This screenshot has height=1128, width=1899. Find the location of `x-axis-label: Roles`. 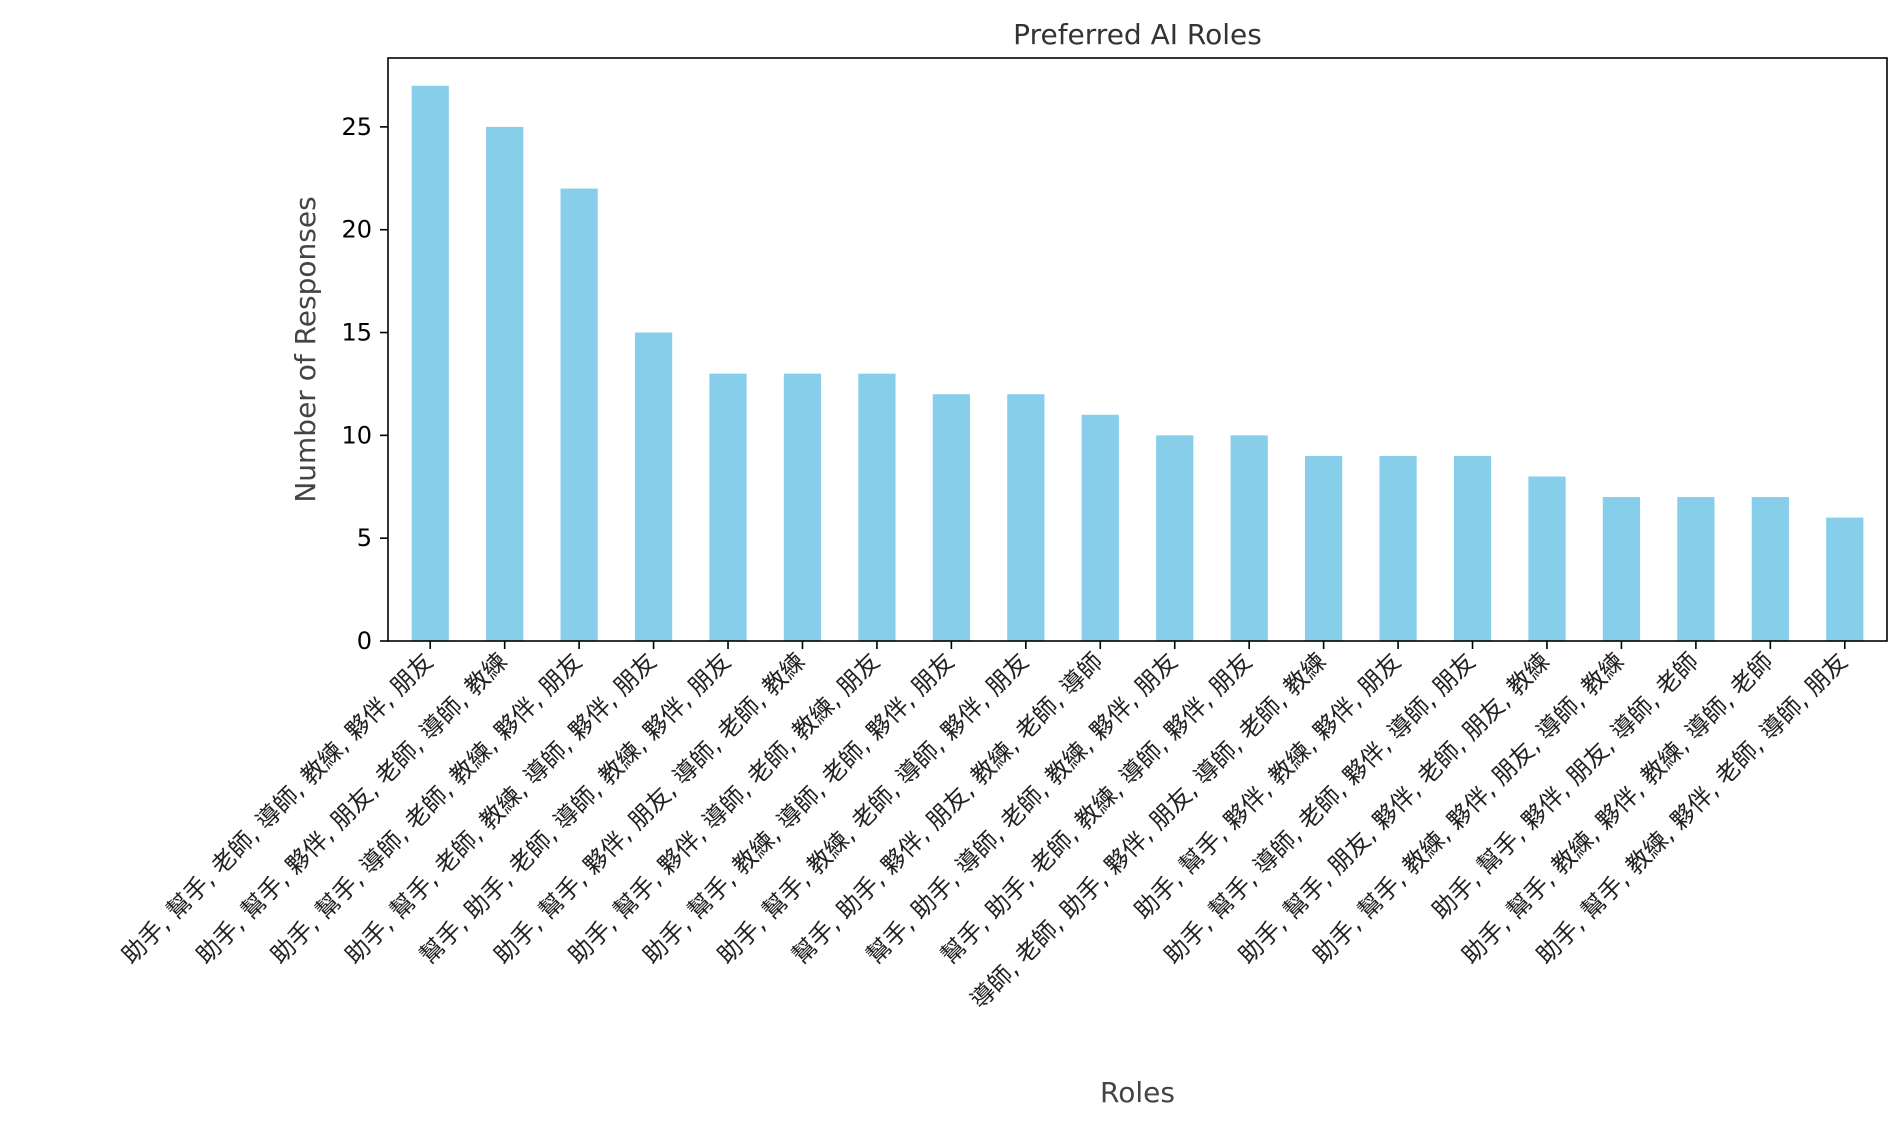

x-axis-label: Roles is located at coordinates (1137, 1092).